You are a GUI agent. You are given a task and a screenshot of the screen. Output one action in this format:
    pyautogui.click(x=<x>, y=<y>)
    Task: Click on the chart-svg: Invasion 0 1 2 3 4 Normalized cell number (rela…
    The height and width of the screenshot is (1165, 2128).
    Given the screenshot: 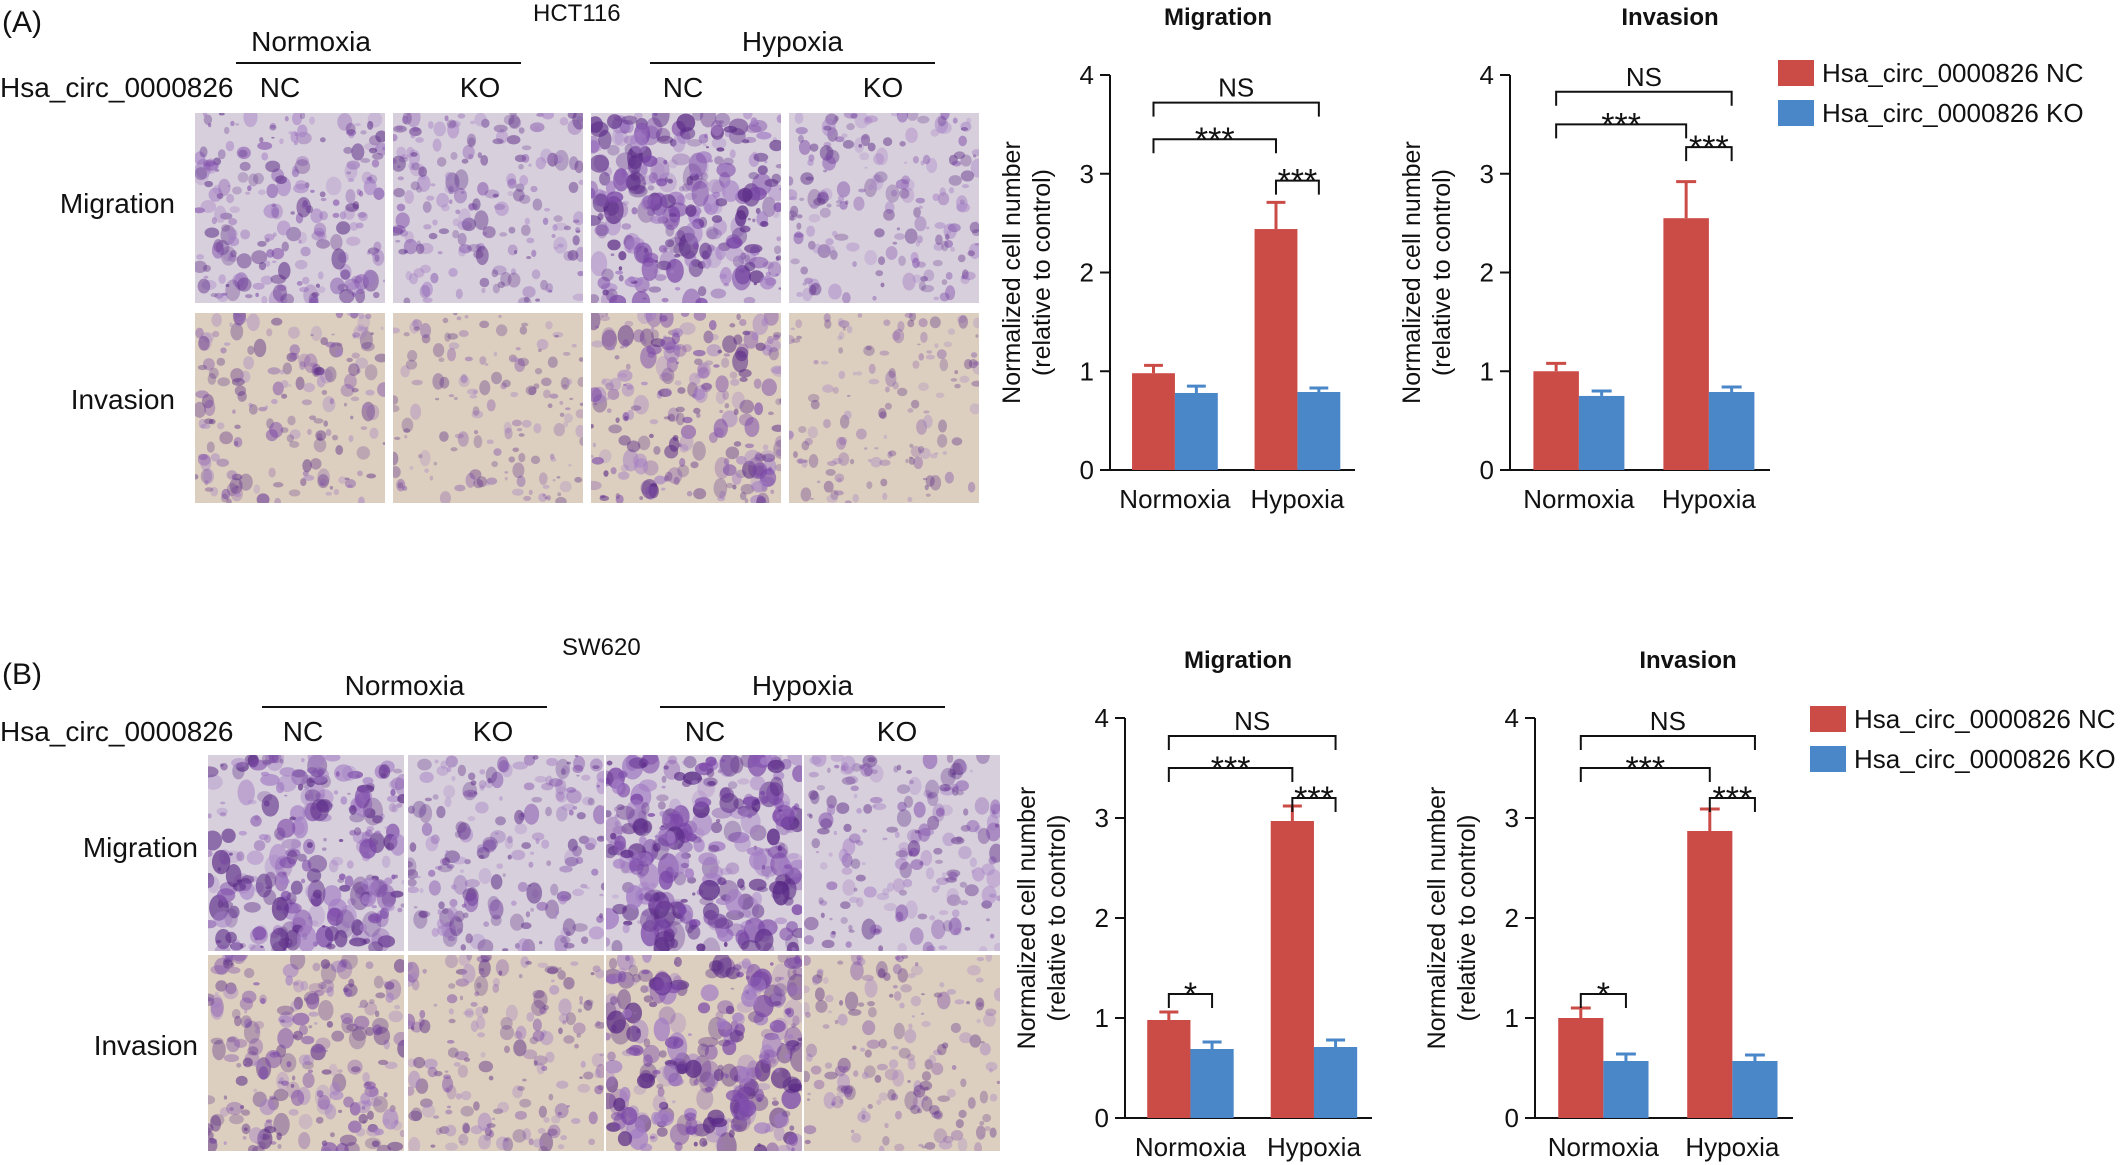 What is the action you would take?
    pyautogui.click(x=1584, y=259)
    